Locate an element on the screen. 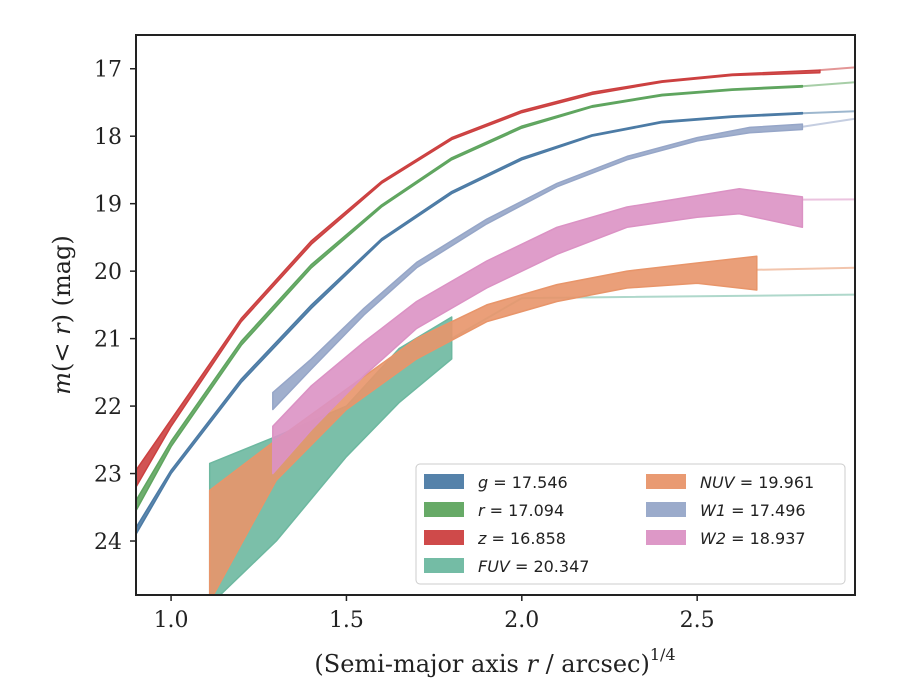  legend-swatch-w2 is located at coordinates (666, 537).